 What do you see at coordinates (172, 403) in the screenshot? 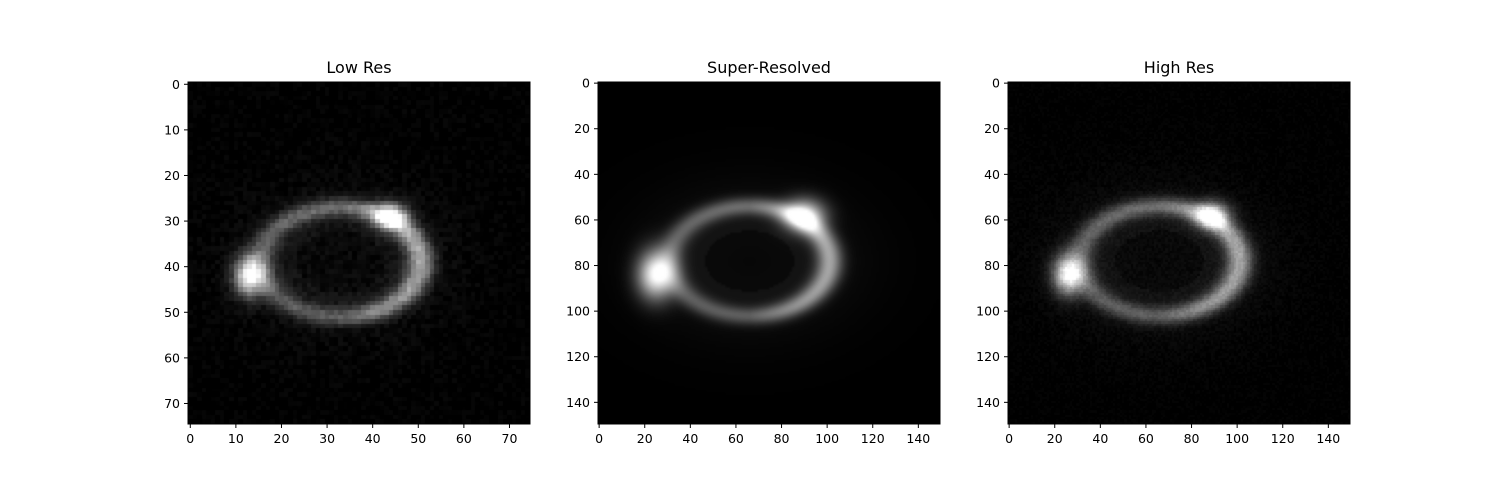
I see `y-tick-label: 70` at bounding box center [172, 403].